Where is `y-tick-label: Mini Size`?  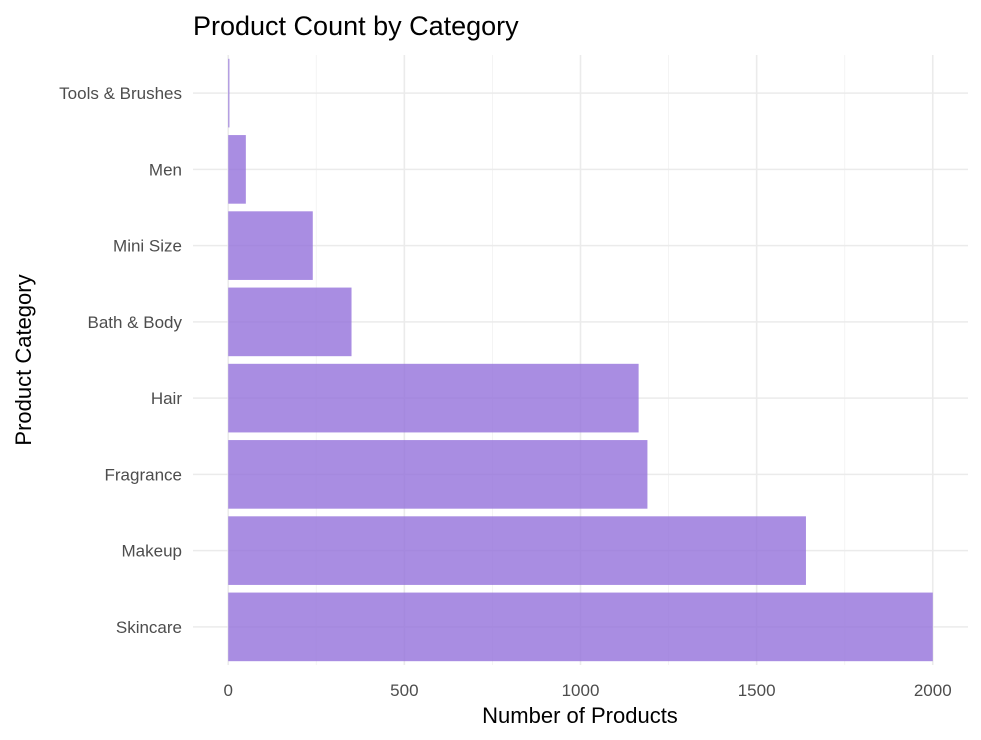
y-tick-label: Mini Size is located at coordinates (147, 246).